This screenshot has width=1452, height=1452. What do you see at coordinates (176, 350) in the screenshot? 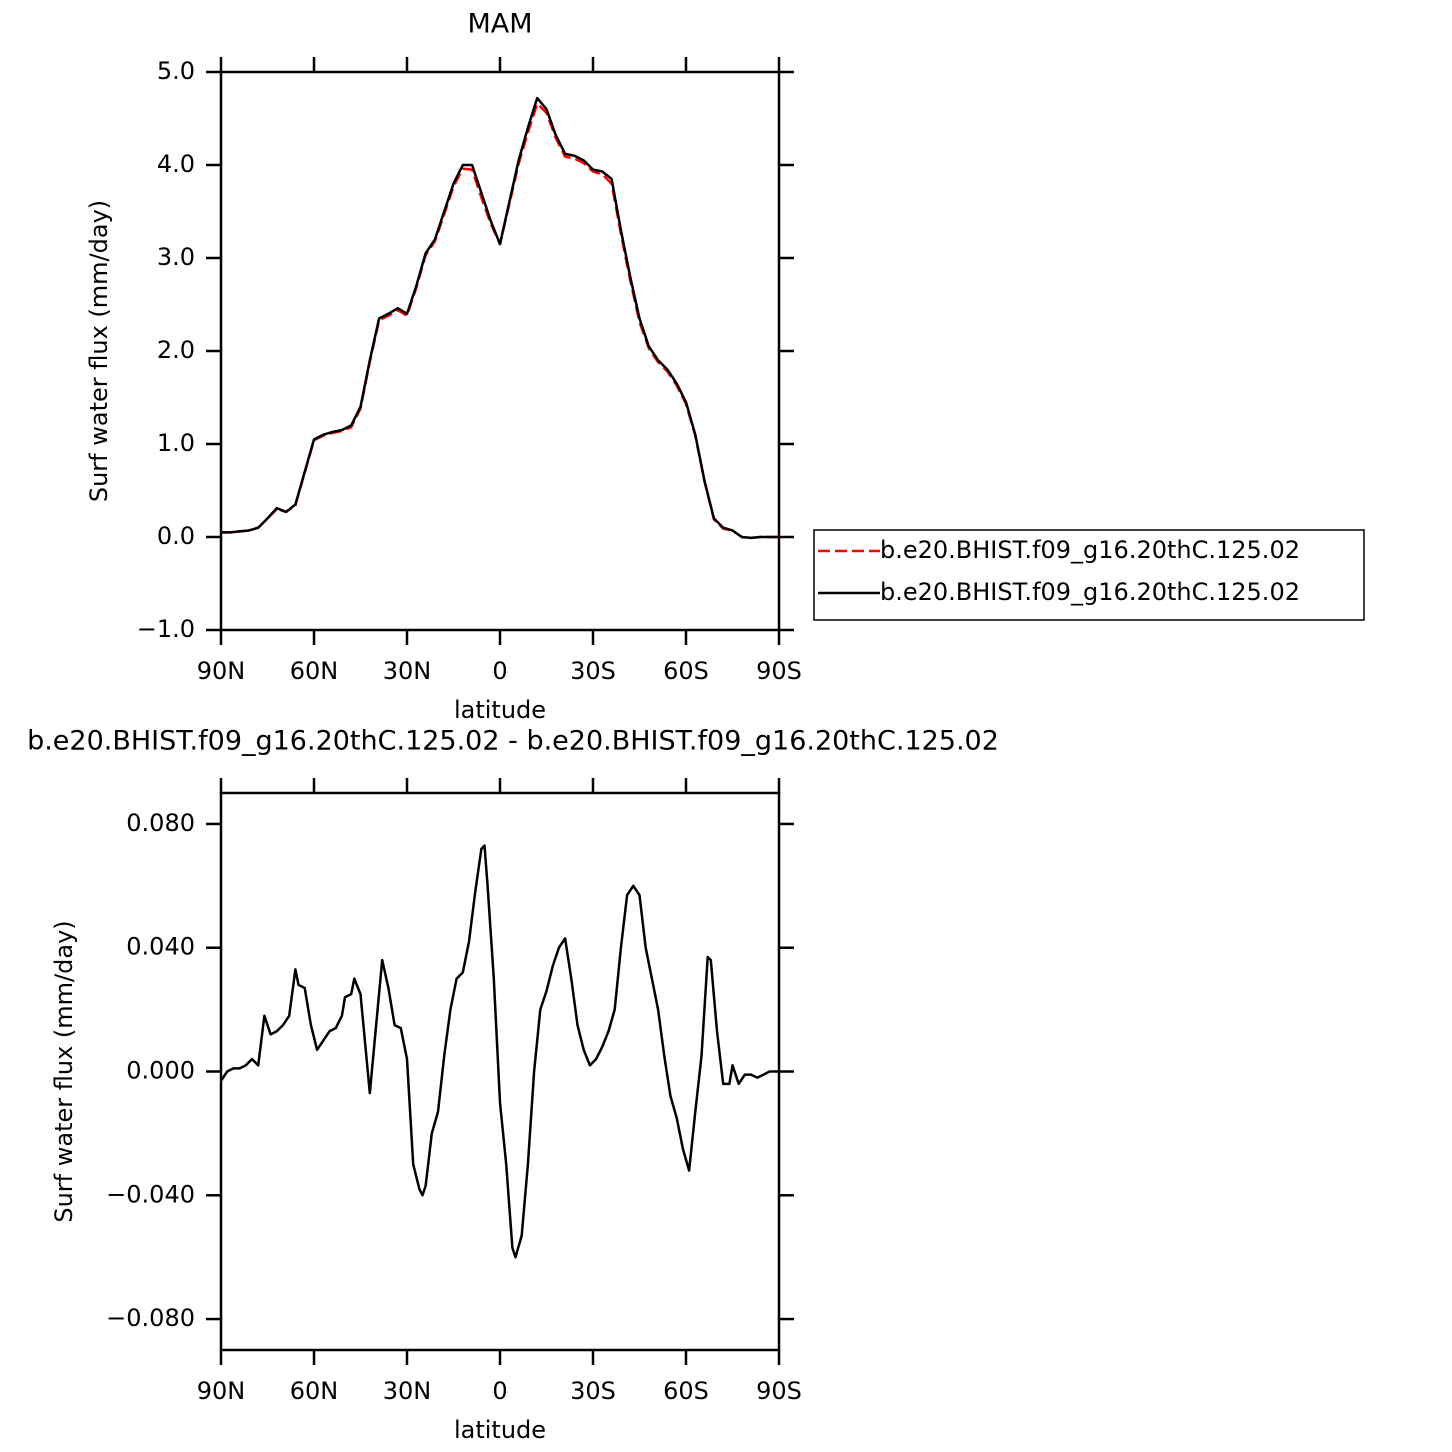
I see `y-tick-label: 2.0` at bounding box center [176, 350].